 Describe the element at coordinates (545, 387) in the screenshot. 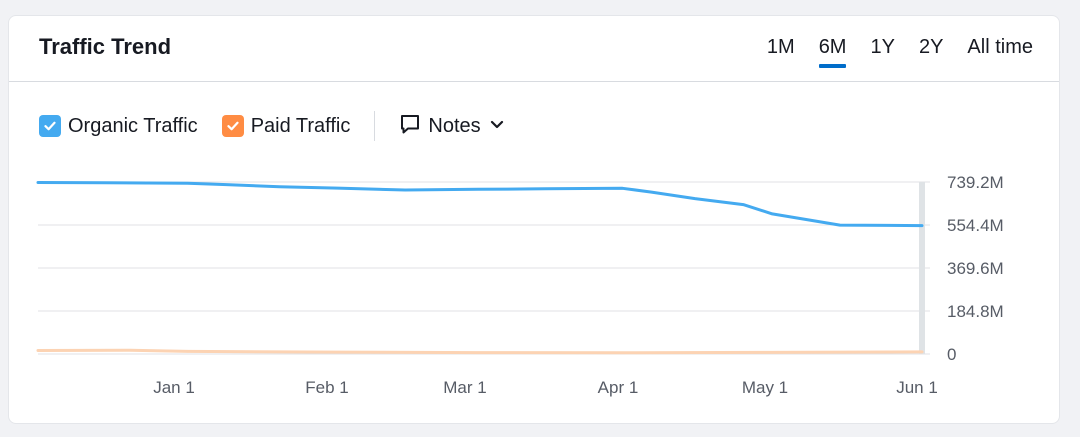

I see `x-axis-ticks: Jan 1 Feb 1 Mar 1 Apr 1 May 1 Jun 1` at that location.